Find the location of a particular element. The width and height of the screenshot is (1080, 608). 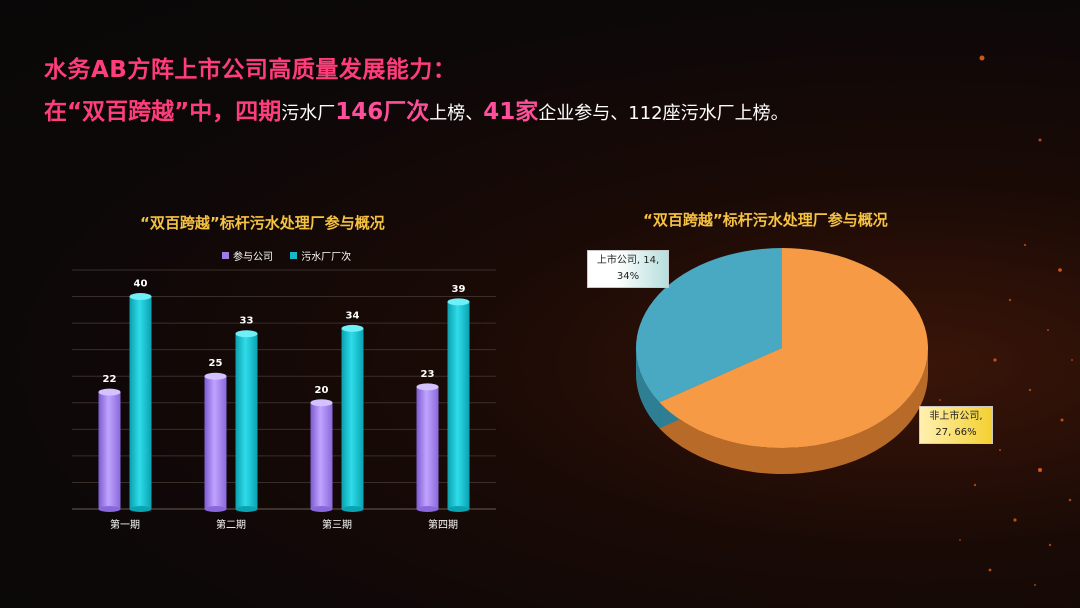

pie-label-unlisted: 非上市公司, 27, 66% is located at coordinates (956, 425).